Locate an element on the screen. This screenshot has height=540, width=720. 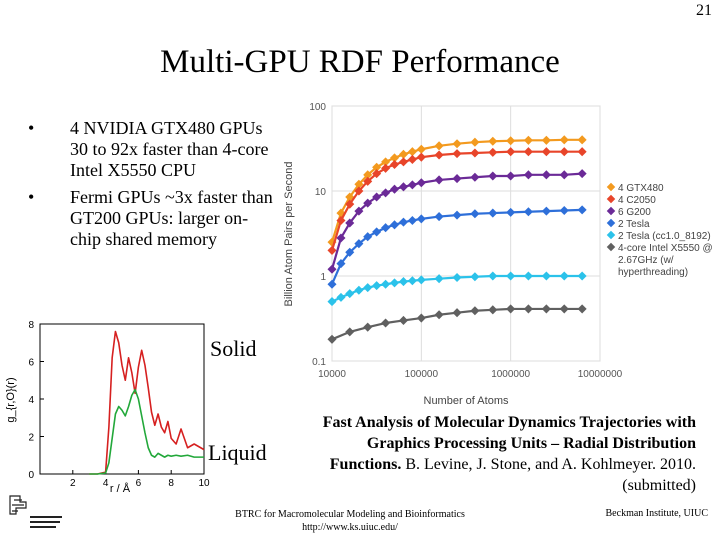
perf-x-axis-label: Number of Atoms is located at coordinates (466, 401).